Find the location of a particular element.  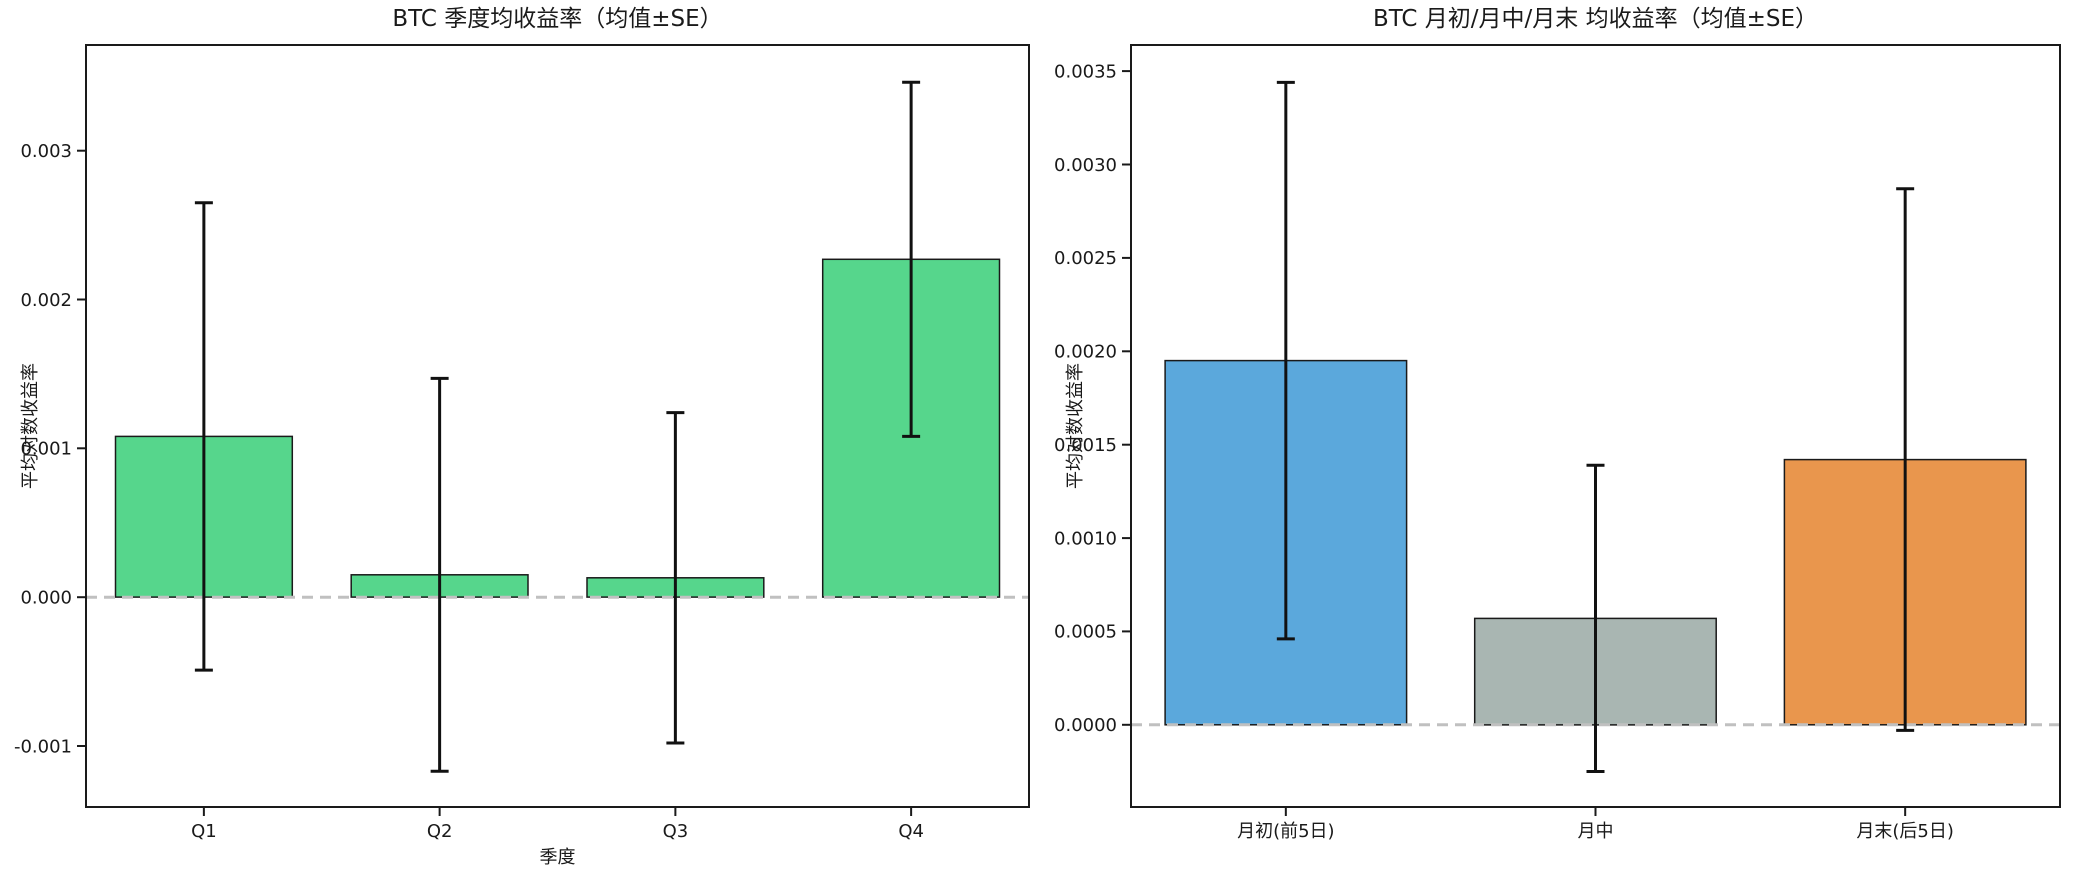

y-axis-label-month-position: 平均对数收益率 is located at coordinates (1075, 426).